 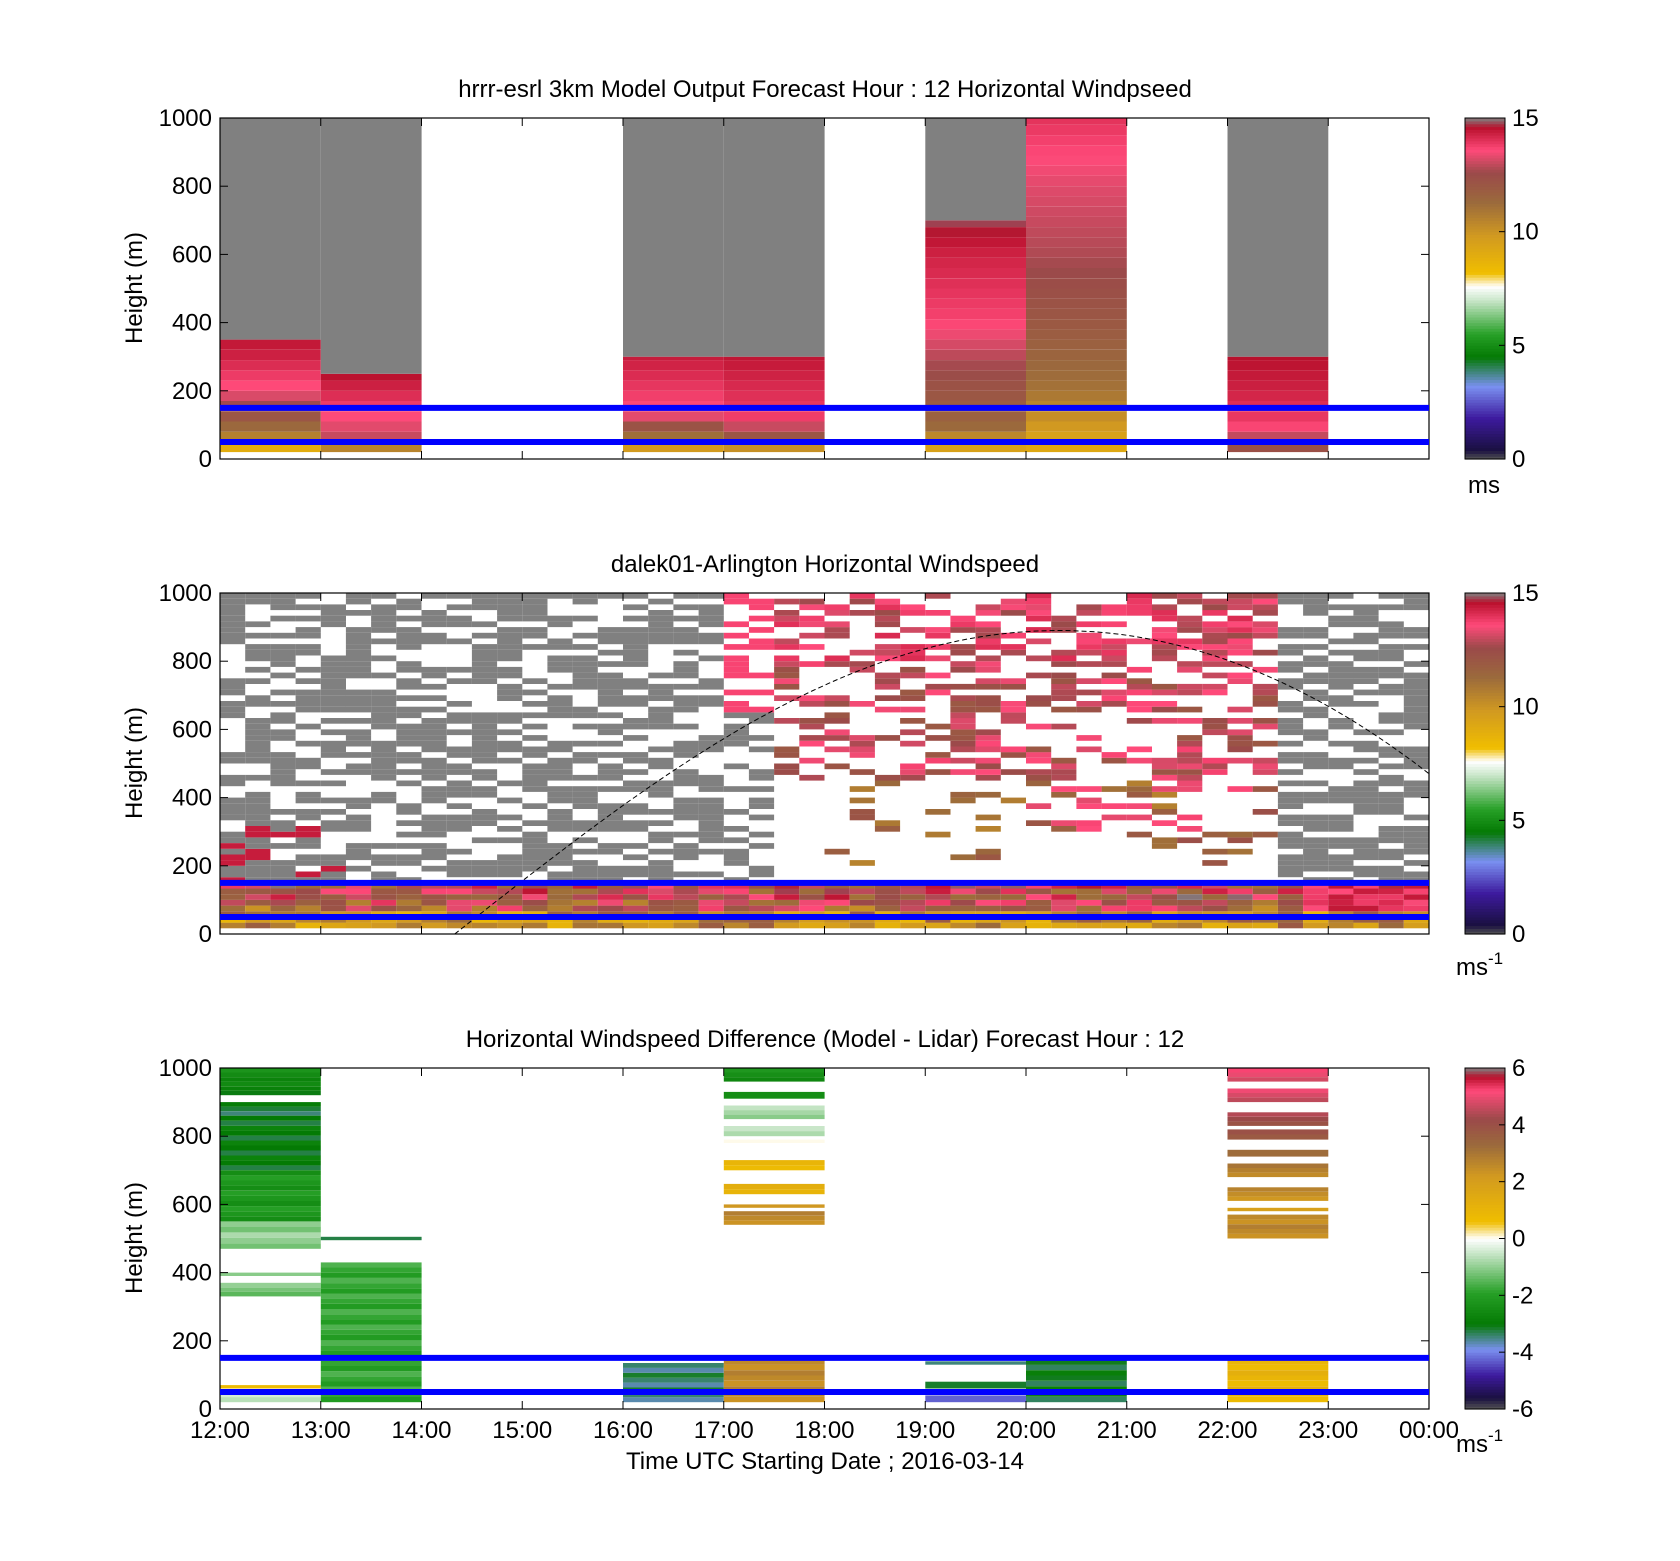 What do you see at coordinates (134, 288) in the screenshot?
I see `model-y-axis-label: Height (m)` at bounding box center [134, 288].